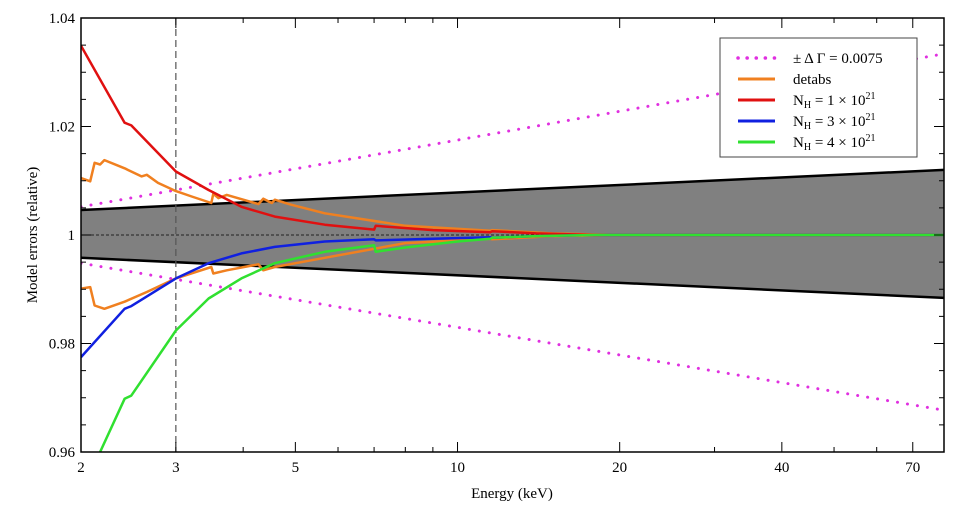 Image resolution: width=972 pixels, height=514 pixels. What do you see at coordinates (812, 80) in the screenshot?
I see `legend-label-1: detabs` at bounding box center [812, 80].